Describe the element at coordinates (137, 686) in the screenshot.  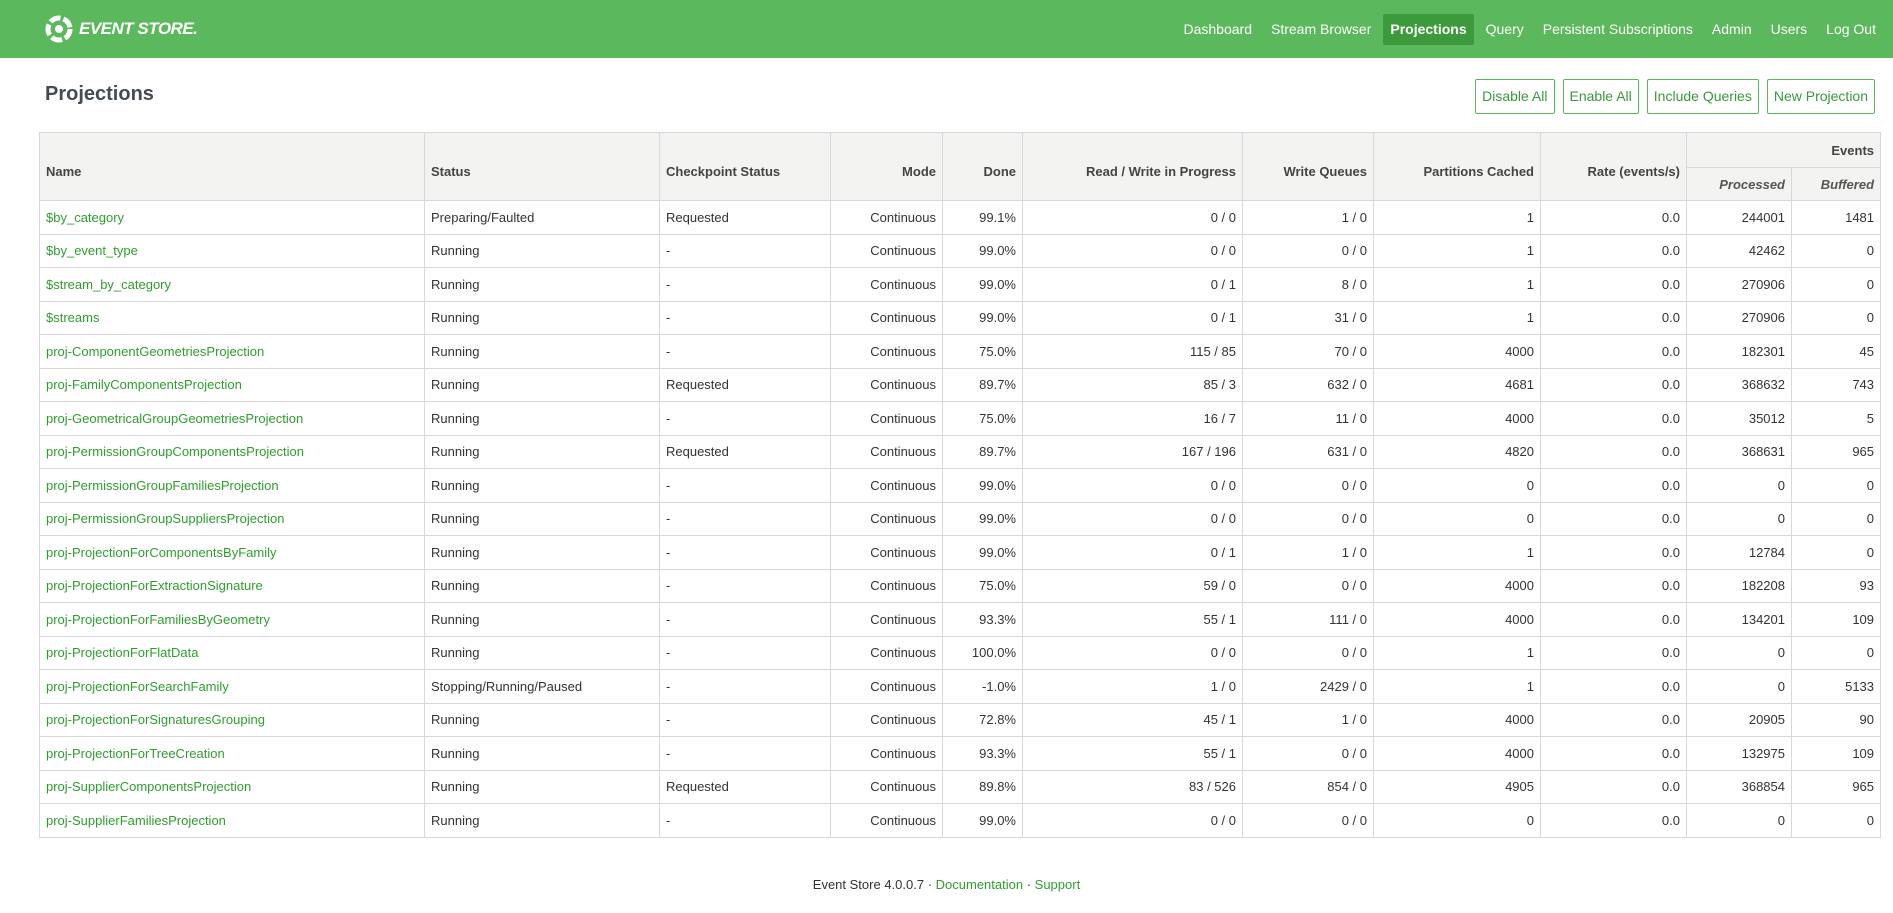
I see `projection-name-link: proj-ProjectionForSearchFamily` at that location.